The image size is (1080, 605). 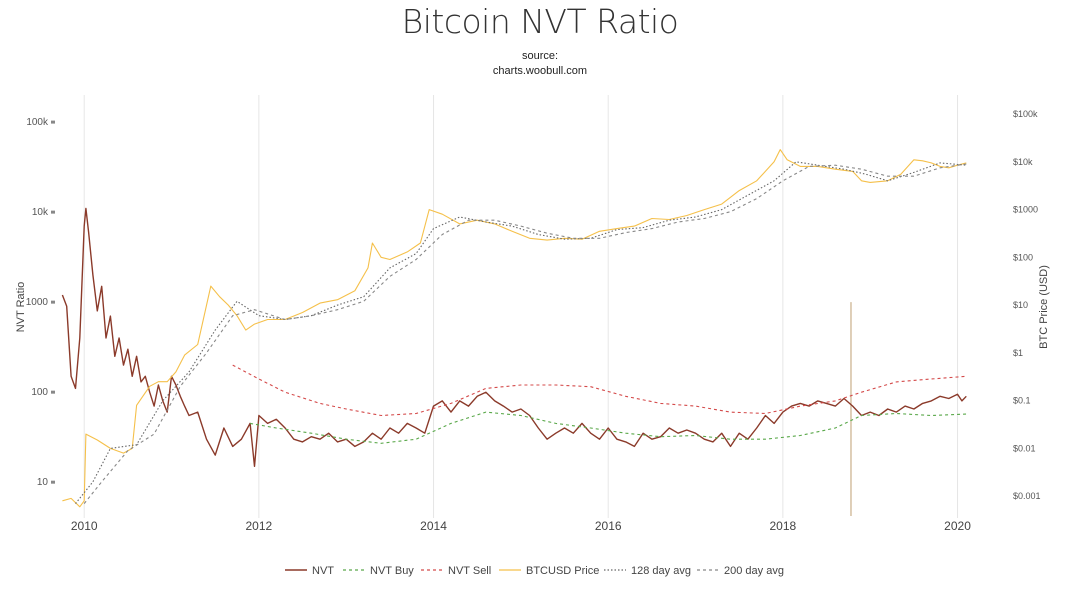 What do you see at coordinates (1023, 162) in the screenshot?
I see `y2-tick-label-$10k: $10k` at bounding box center [1023, 162].